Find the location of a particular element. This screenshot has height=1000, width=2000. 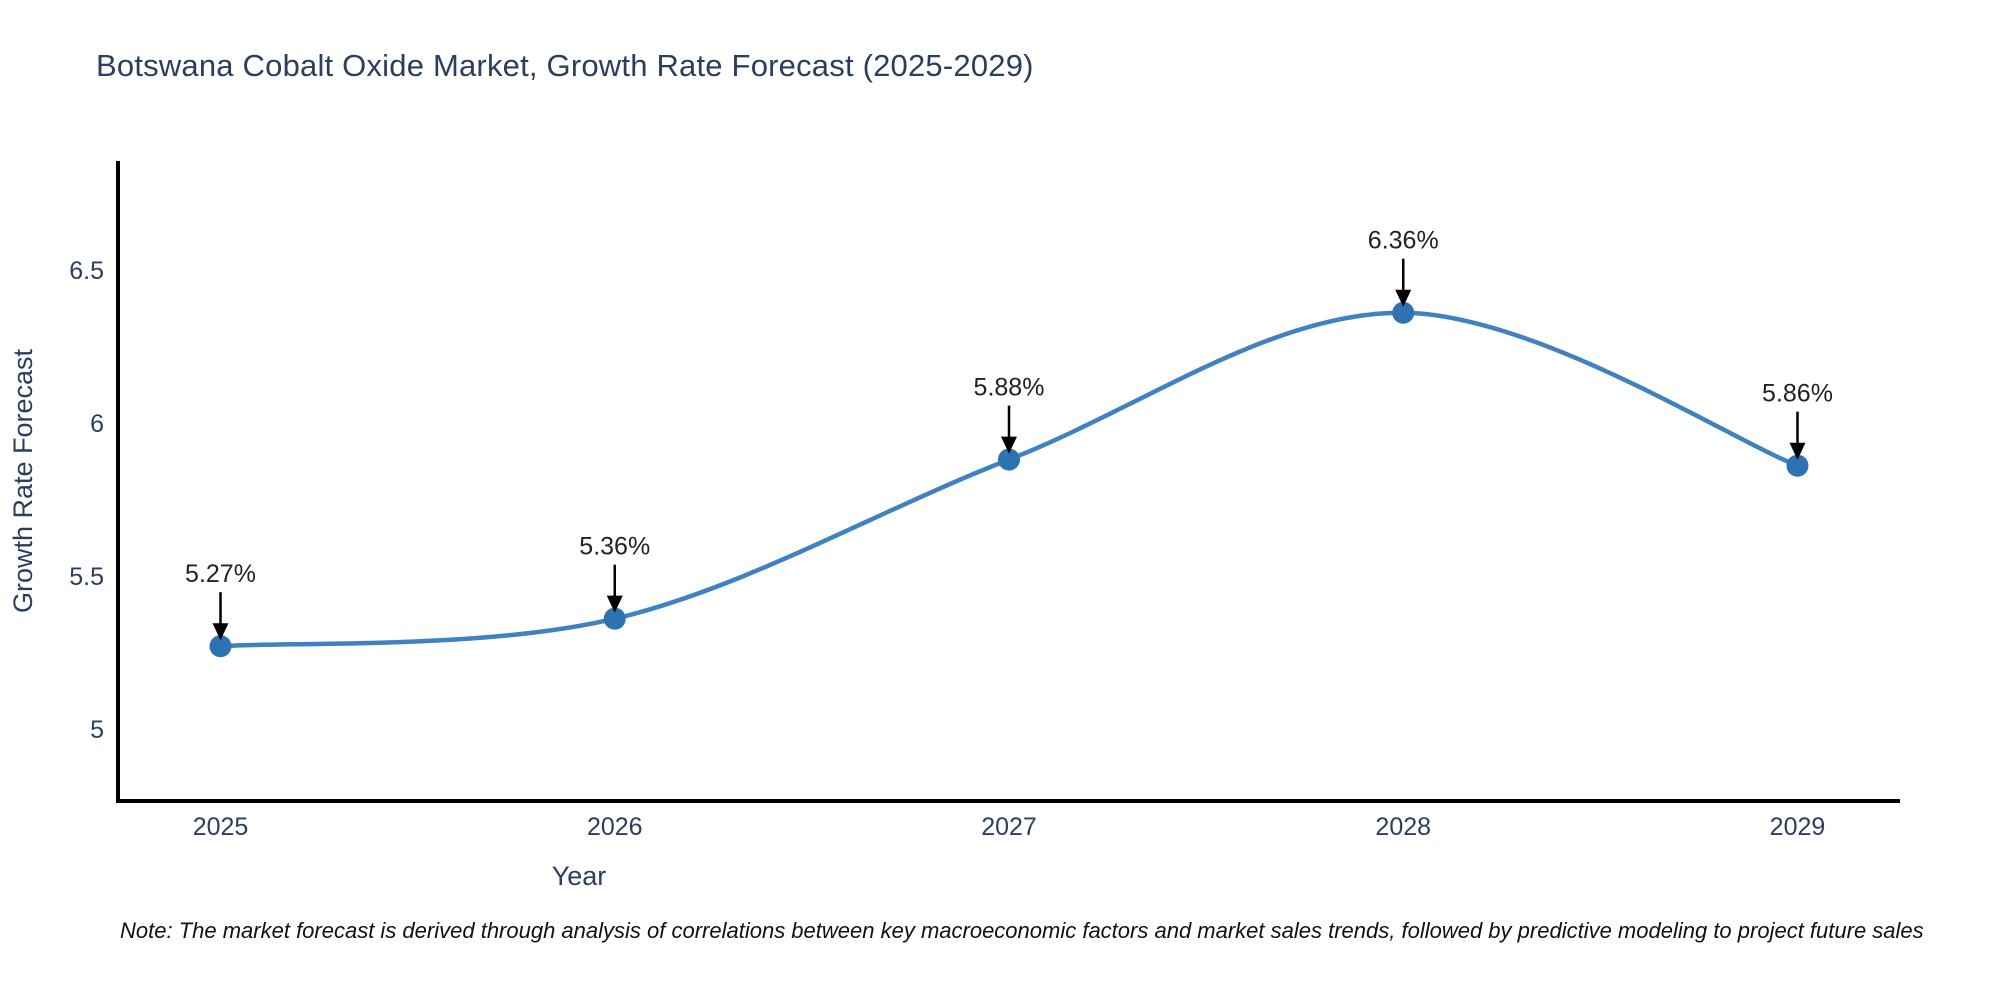

y-tick-label: 5 is located at coordinates (97, 730).